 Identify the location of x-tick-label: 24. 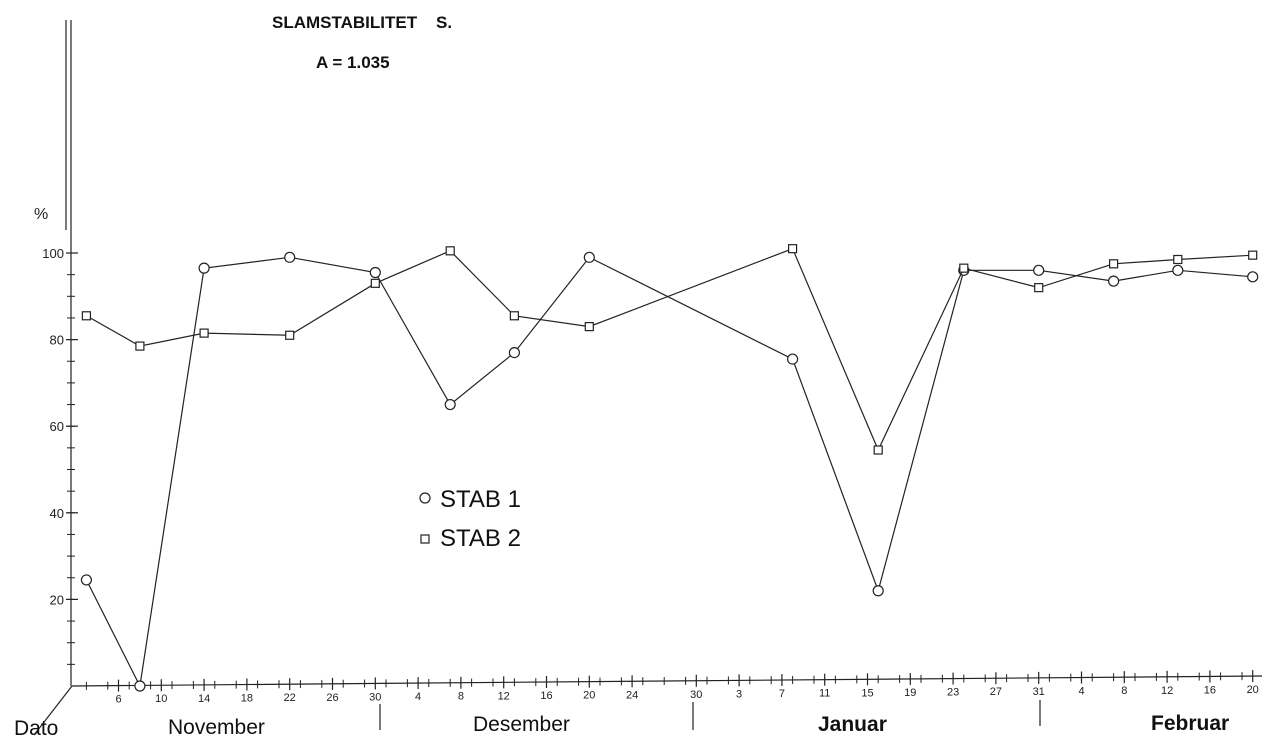
(632, 695).